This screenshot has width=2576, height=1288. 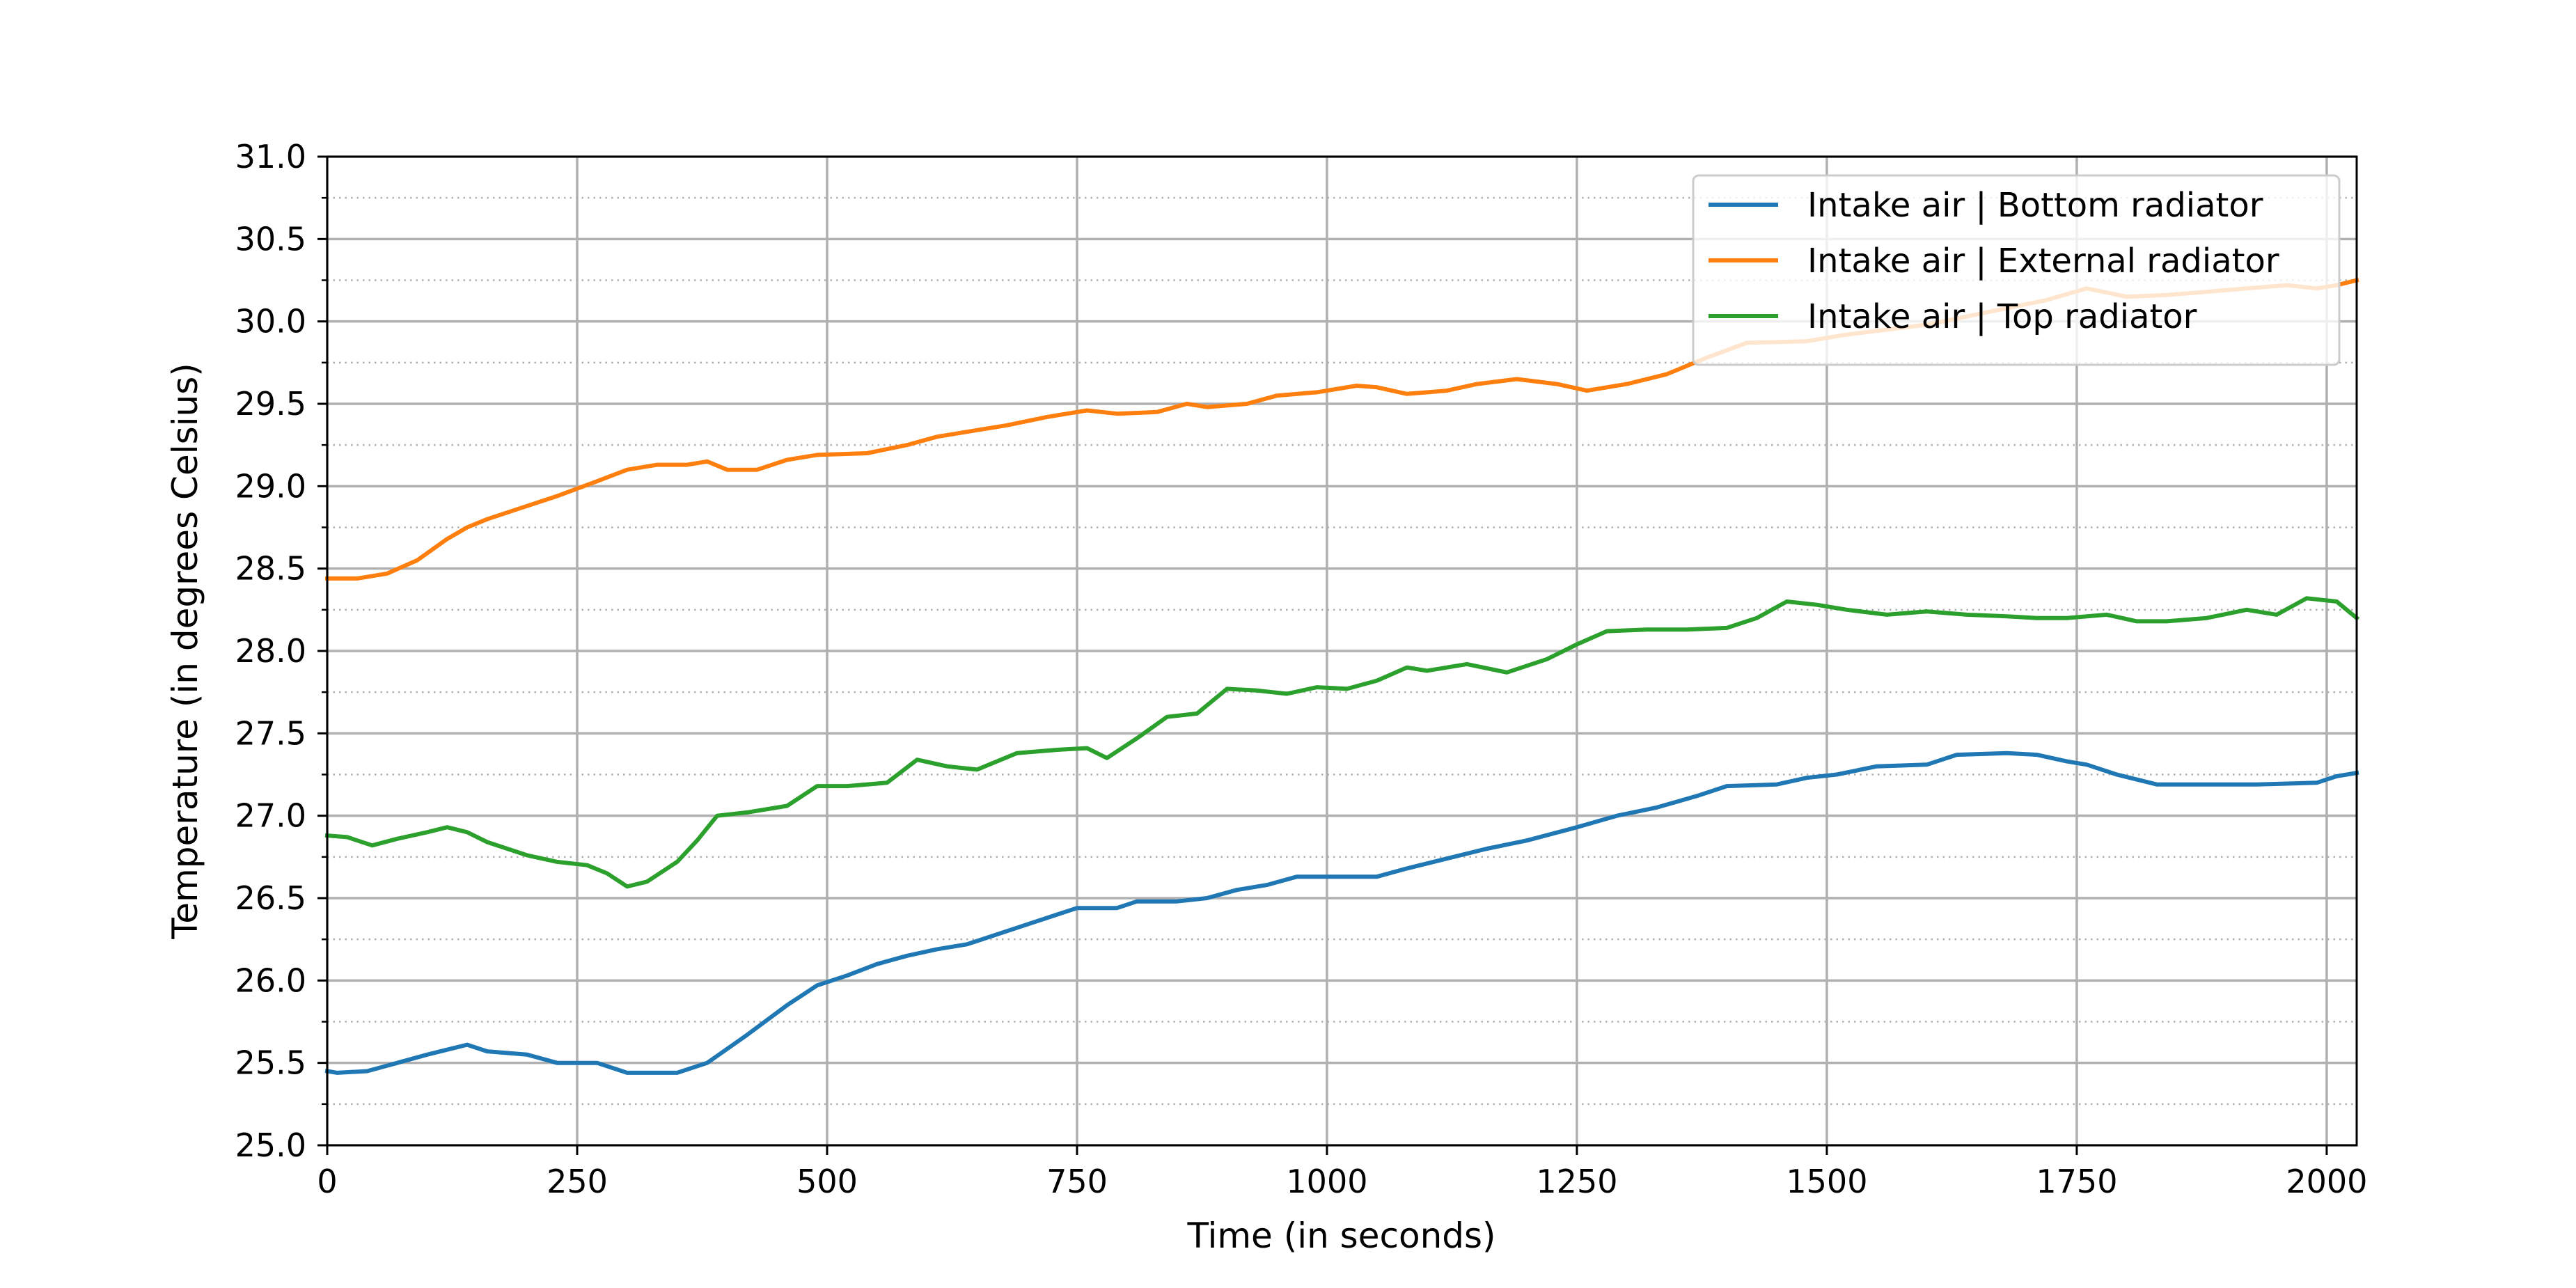 What do you see at coordinates (1826, 1181) in the screenshot?
I see `x-tick-label: 1500` at bounding box center [1826, 1181].